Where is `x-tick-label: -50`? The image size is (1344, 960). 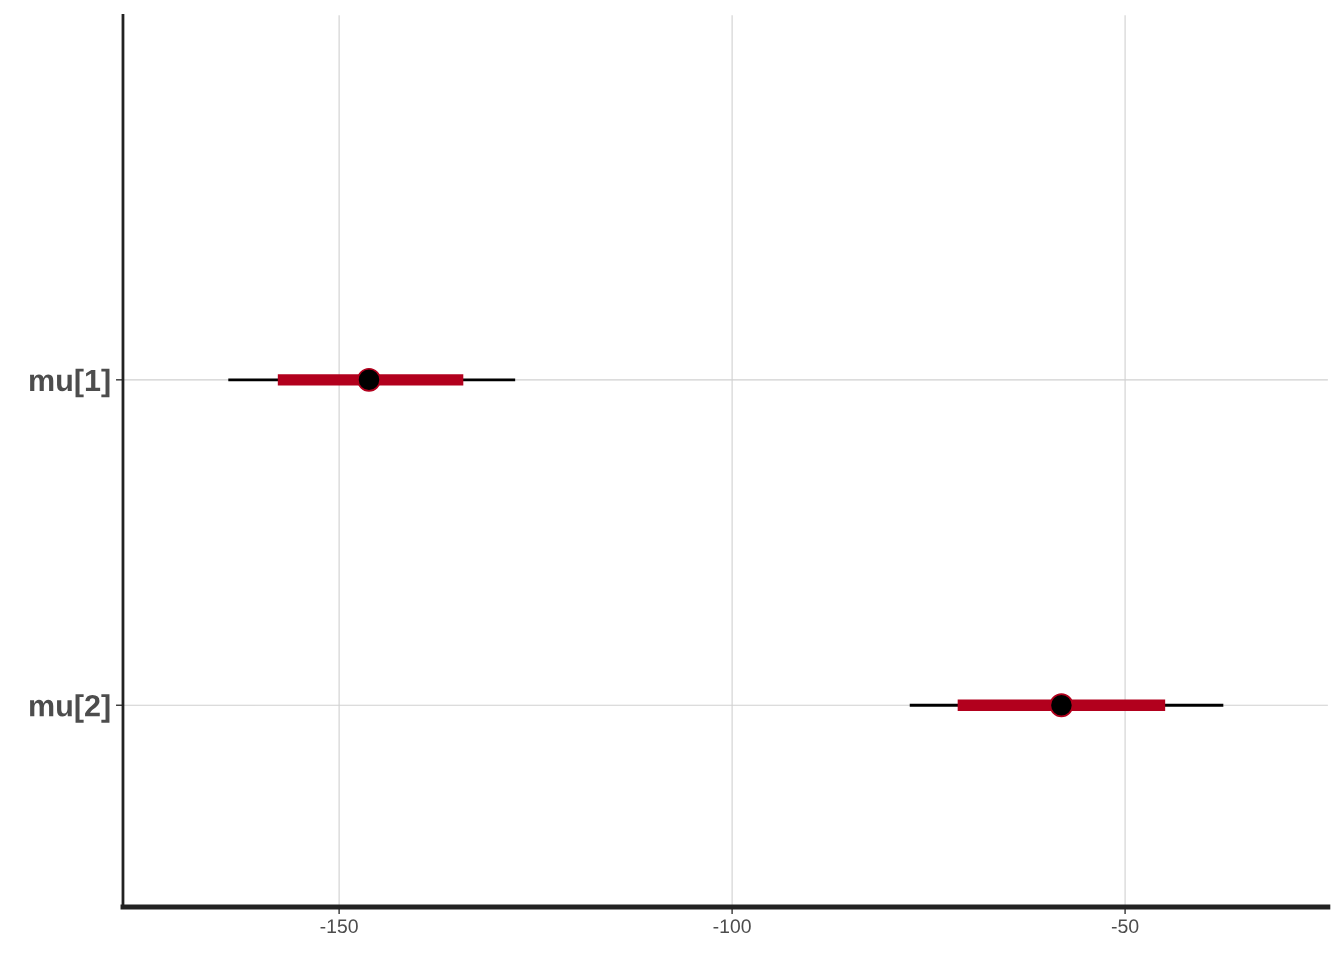 x-tick-label: -50 is located at coordinates (1125, 926).